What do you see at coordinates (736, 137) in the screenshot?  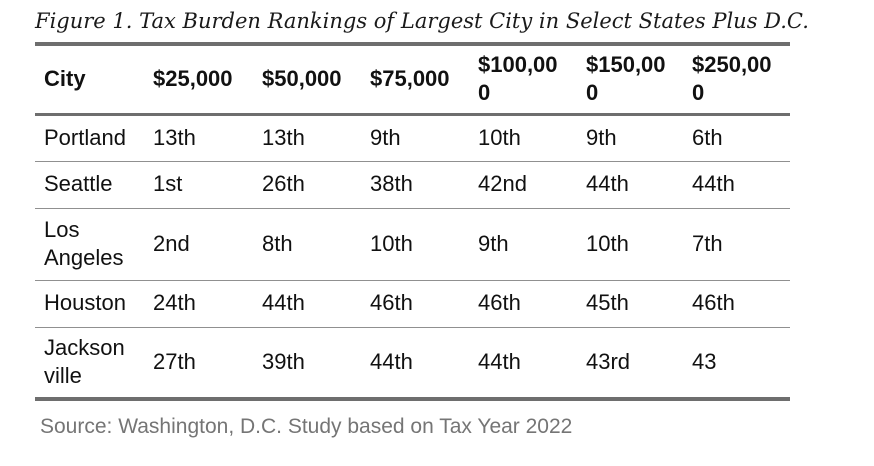 I see `rank-cell: 6th` at bounding box center [736, 137].